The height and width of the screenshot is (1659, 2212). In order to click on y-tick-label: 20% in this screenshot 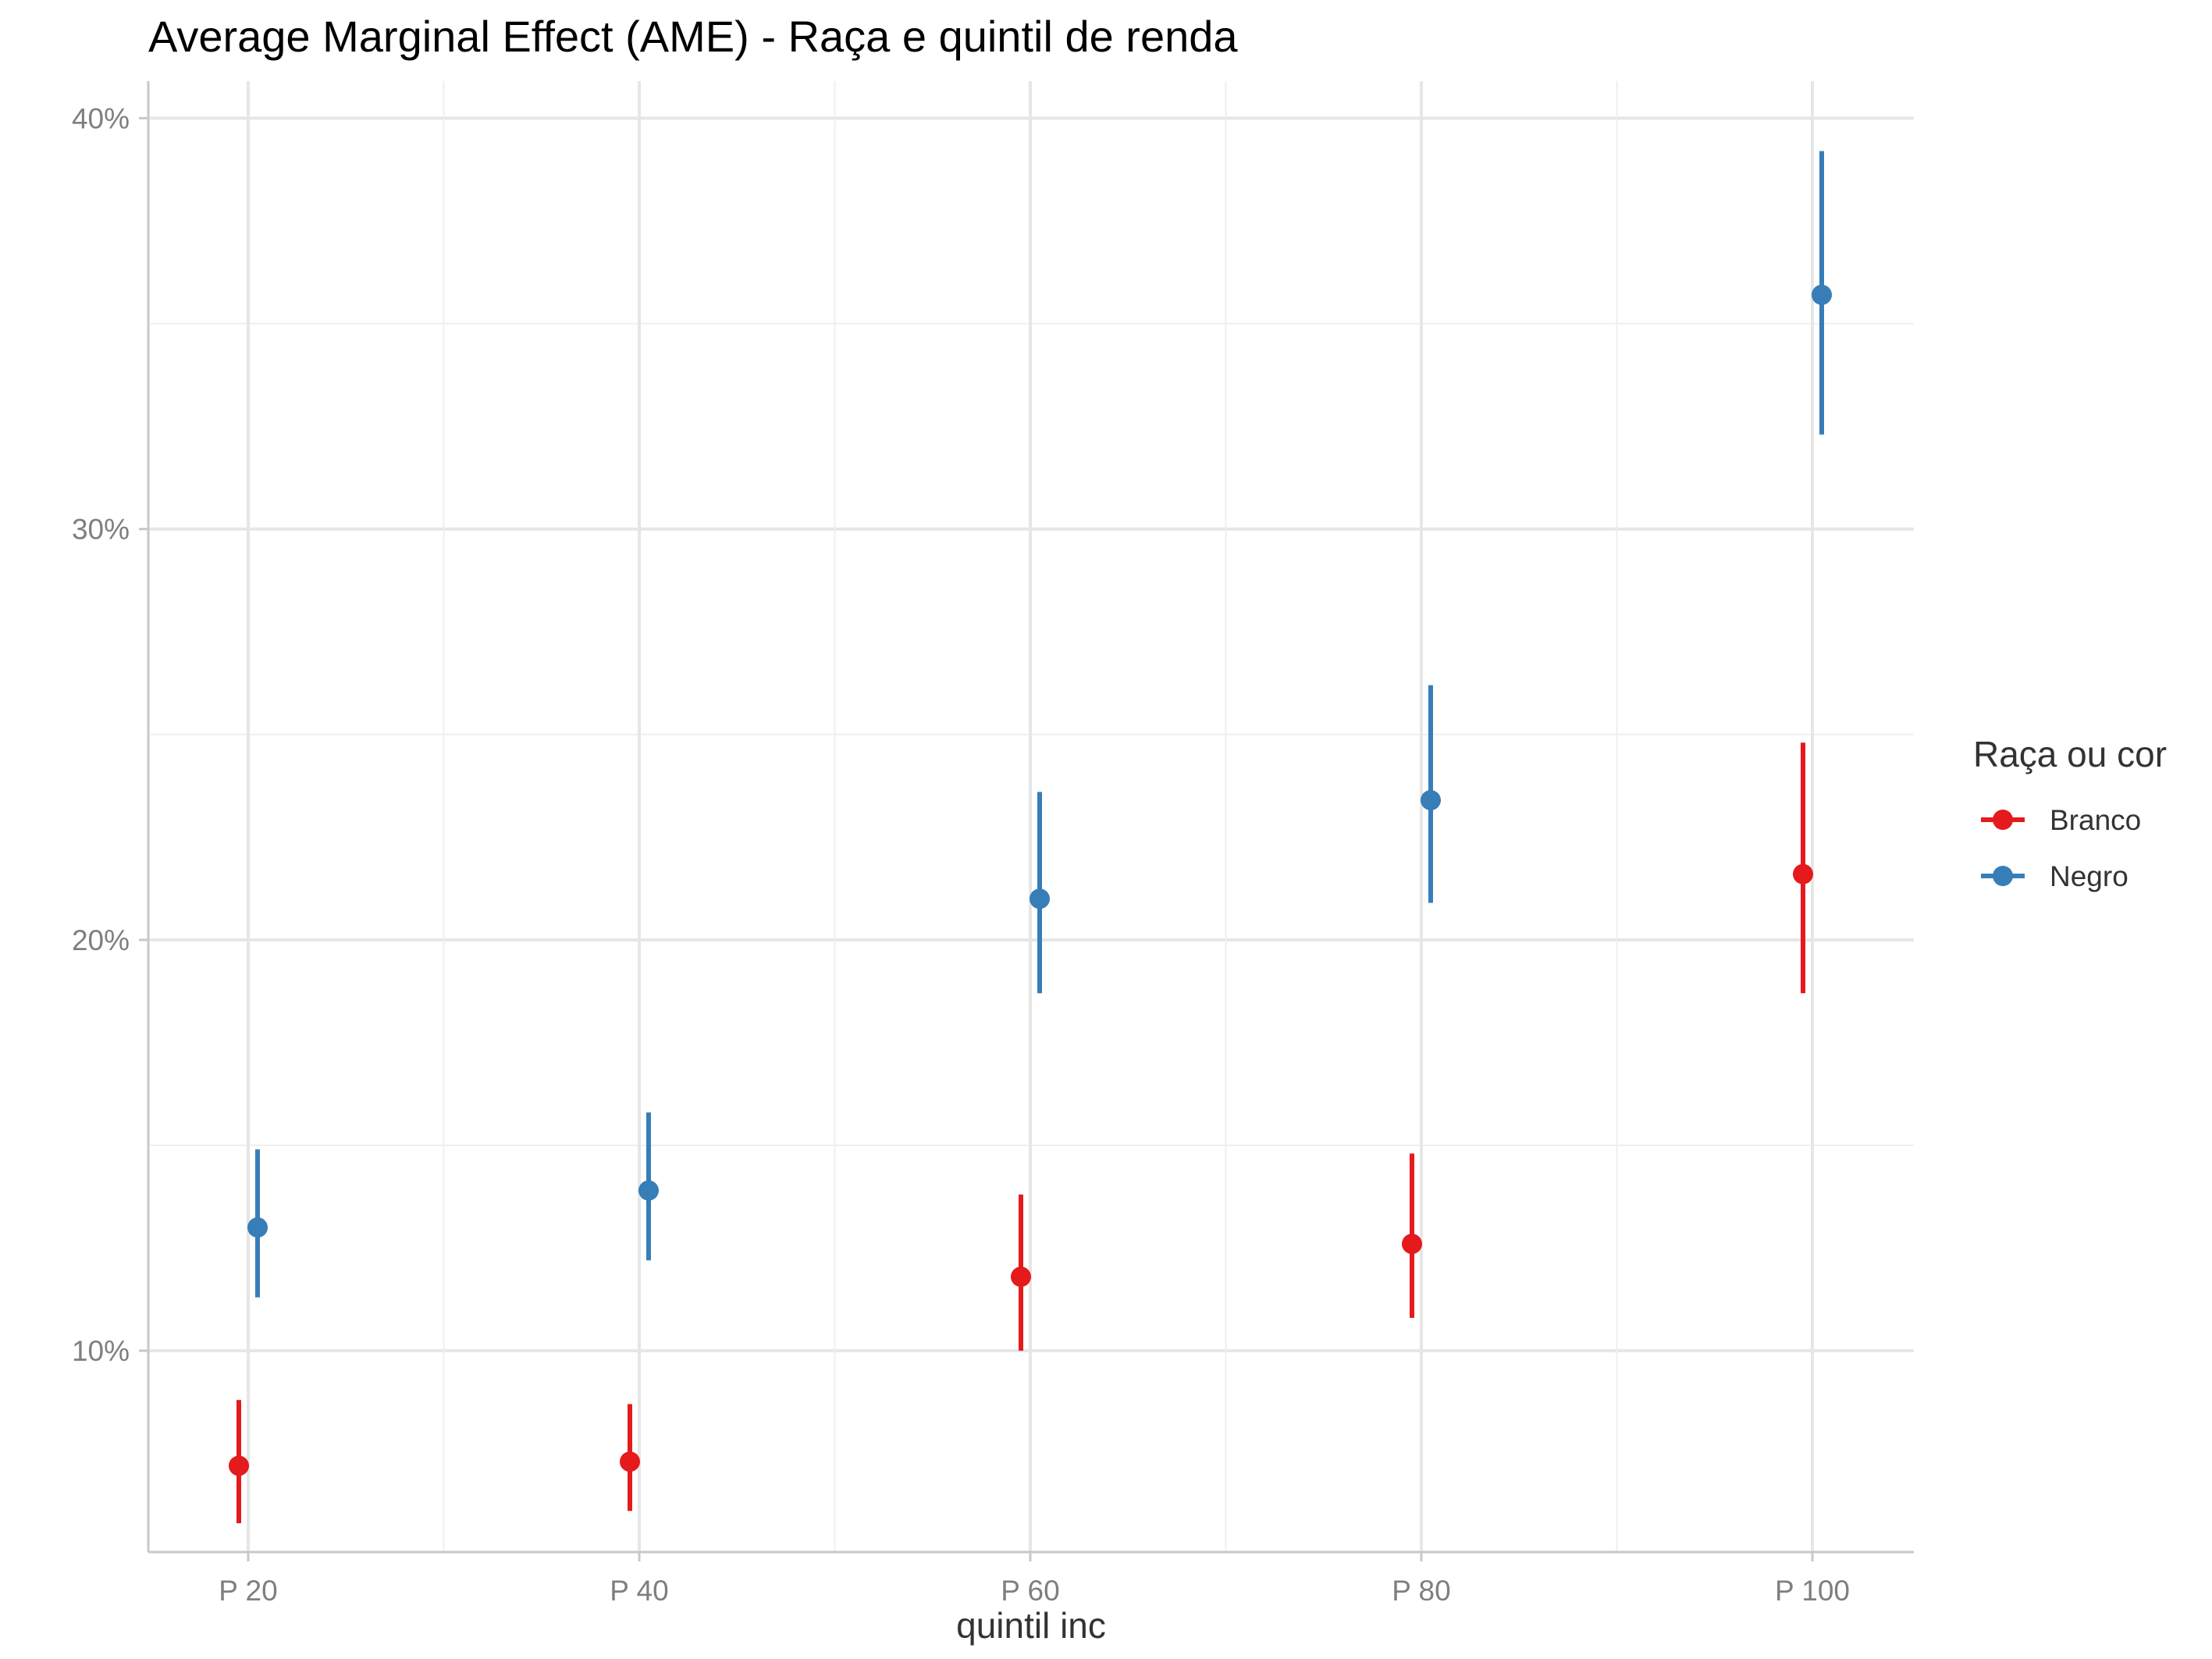, I will do `click(101, 940)`.